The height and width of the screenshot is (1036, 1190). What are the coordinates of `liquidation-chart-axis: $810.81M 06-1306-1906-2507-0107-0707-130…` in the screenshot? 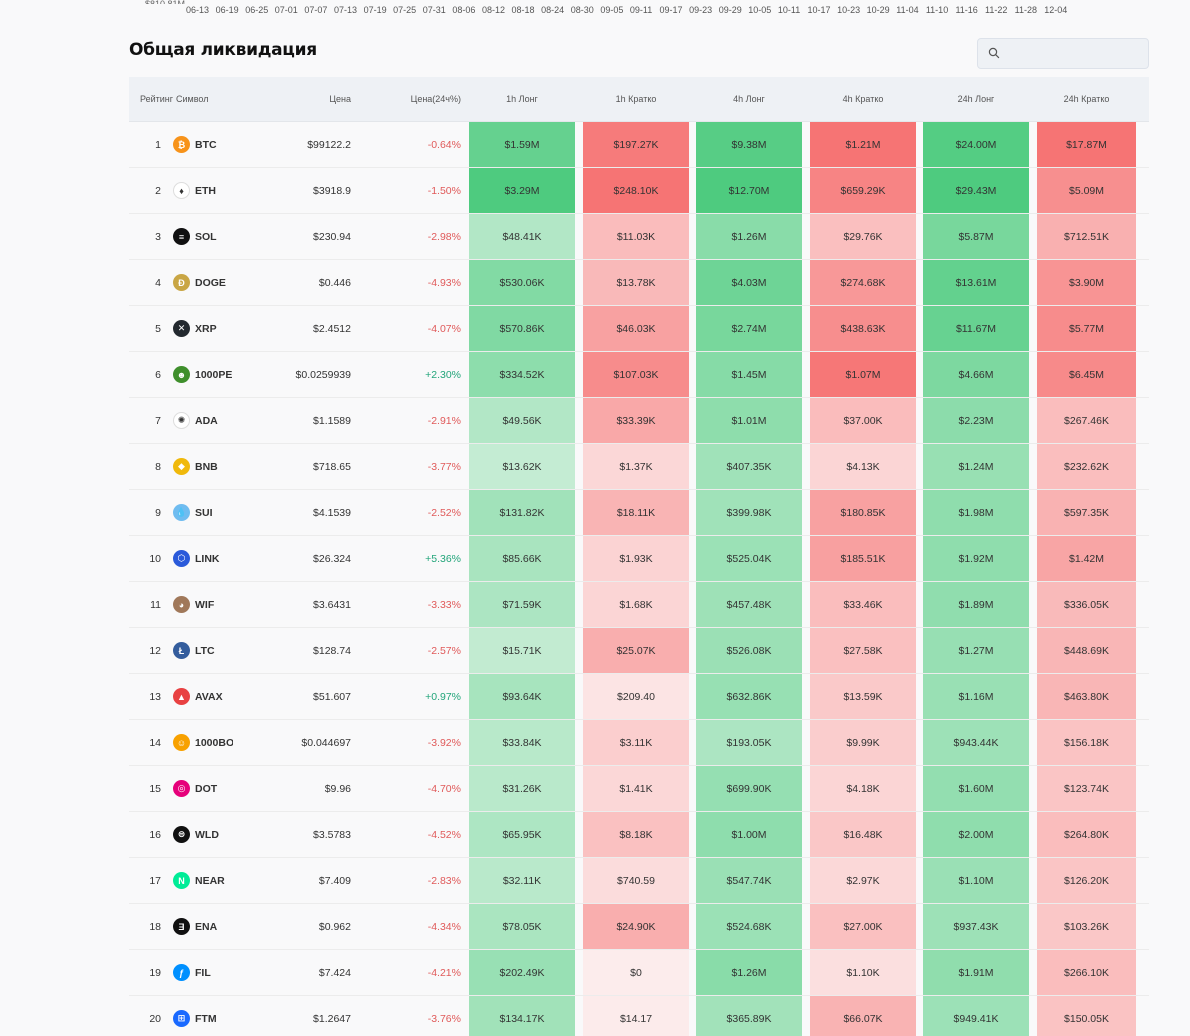 It's located at (595, 9).